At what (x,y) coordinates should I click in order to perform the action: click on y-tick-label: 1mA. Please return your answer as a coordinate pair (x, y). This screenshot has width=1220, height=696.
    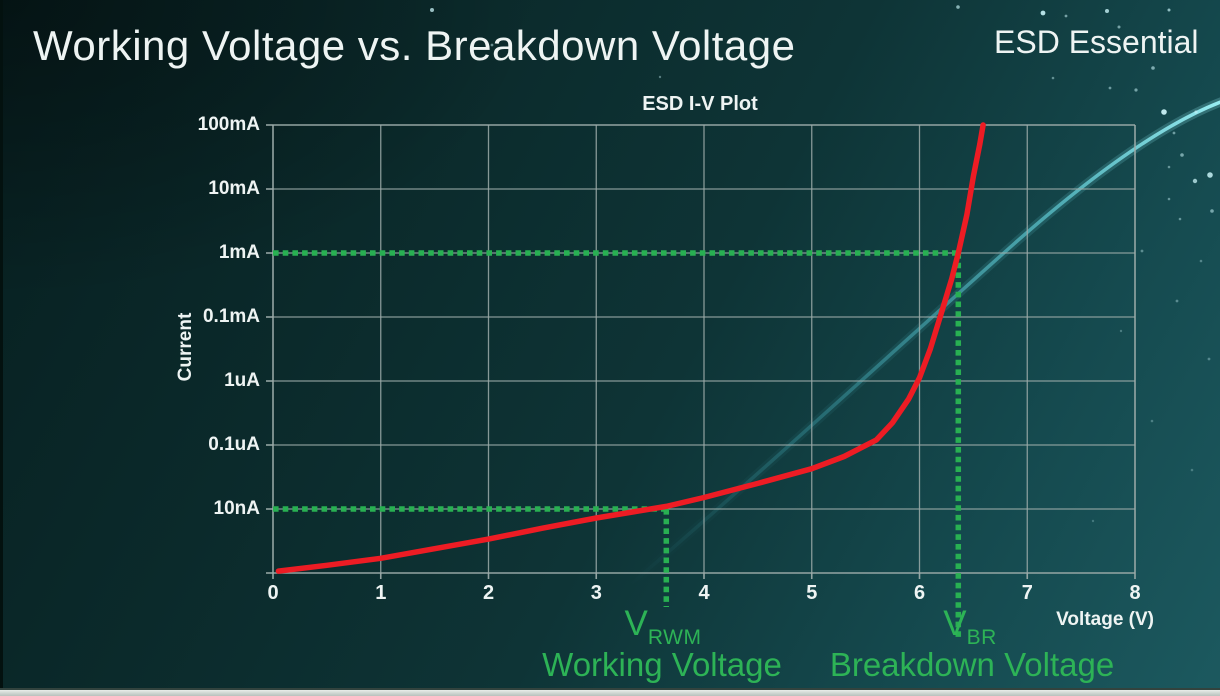
    Looking at the image, I should click on (239, 252).